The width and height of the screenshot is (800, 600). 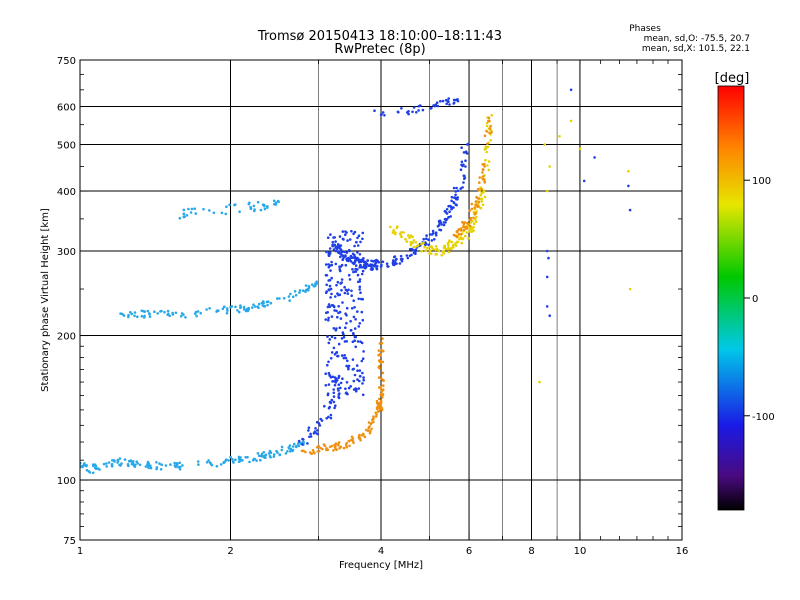 What do you see at coordinates (682, 551) in the screenshot?
I see `x-tick-label: 16` at bounding box center [682, 551].